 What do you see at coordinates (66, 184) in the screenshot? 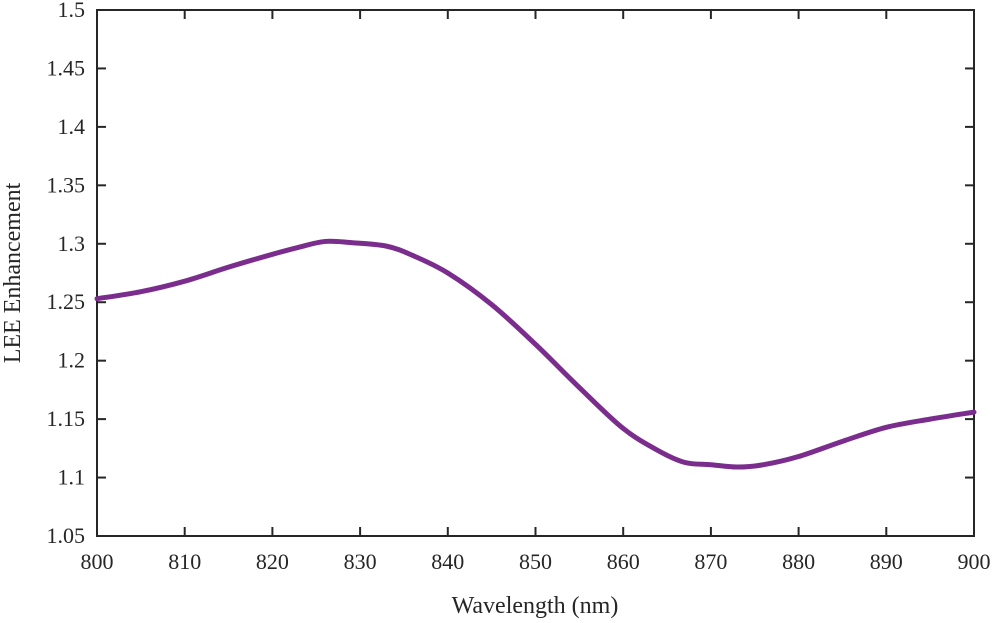
I see `y-tick-label: 1.35` at bounding box center [66, 184].